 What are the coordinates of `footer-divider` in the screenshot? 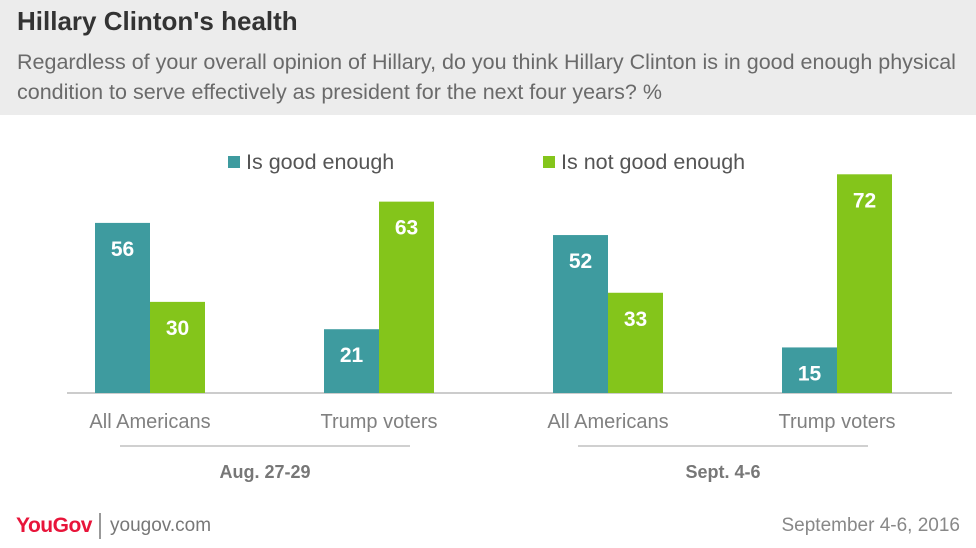 It's located at (100, 526).